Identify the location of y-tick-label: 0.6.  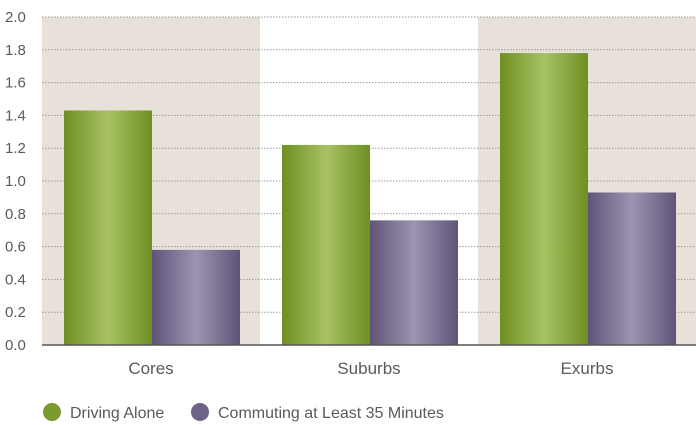
(15, 247).